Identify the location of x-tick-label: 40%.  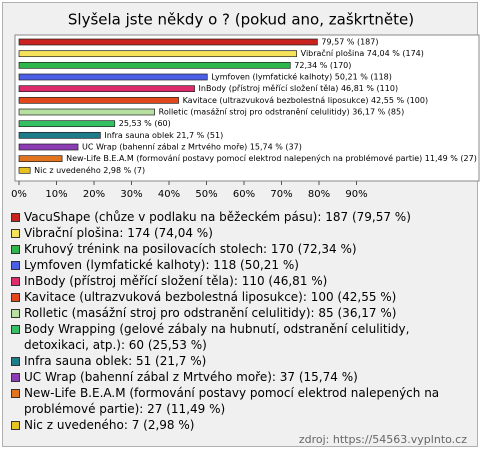
(169, 194).